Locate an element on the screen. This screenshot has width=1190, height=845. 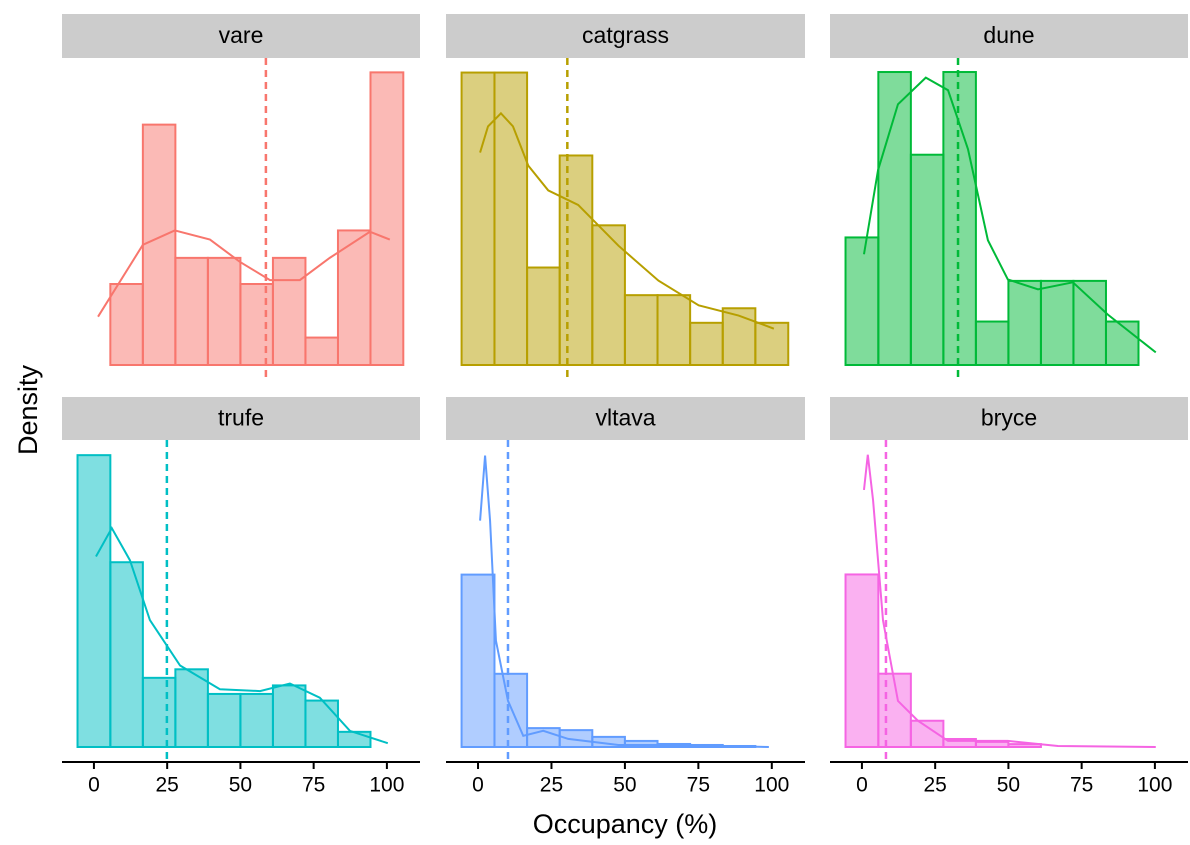
strip-text: dune is located at coordinates (1008, 35).